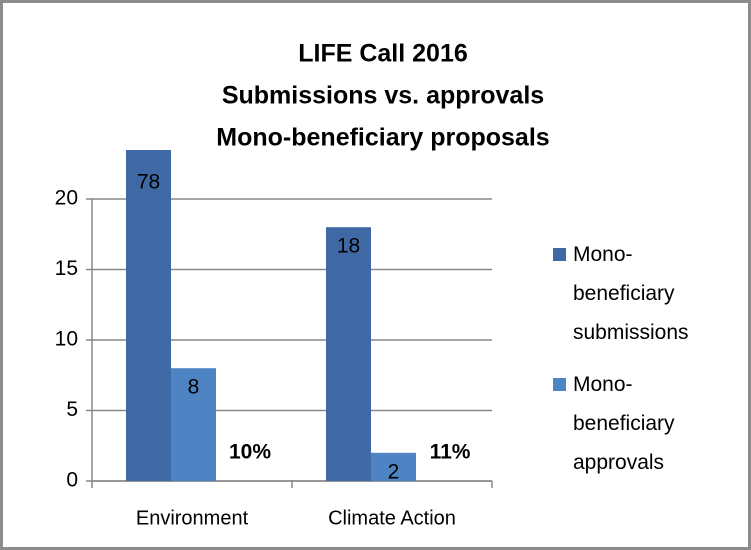  Describe the element at coordinates (383, 96) in the screenshot. I see `chart-title: Submissions vs. approvals` at that location.